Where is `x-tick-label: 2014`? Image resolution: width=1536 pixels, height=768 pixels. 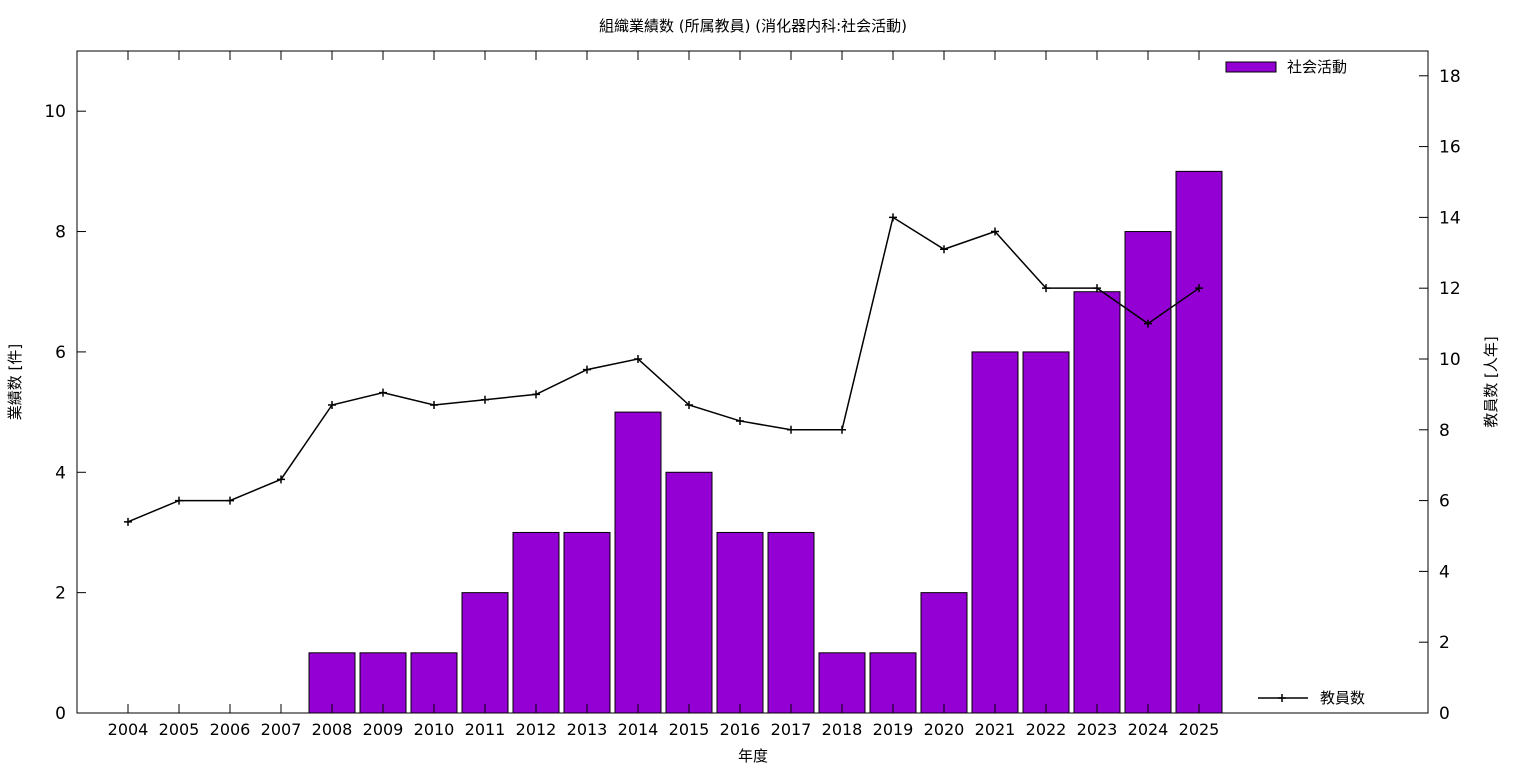 x-tick-label: 2014 is located at coordinates (638, 729).